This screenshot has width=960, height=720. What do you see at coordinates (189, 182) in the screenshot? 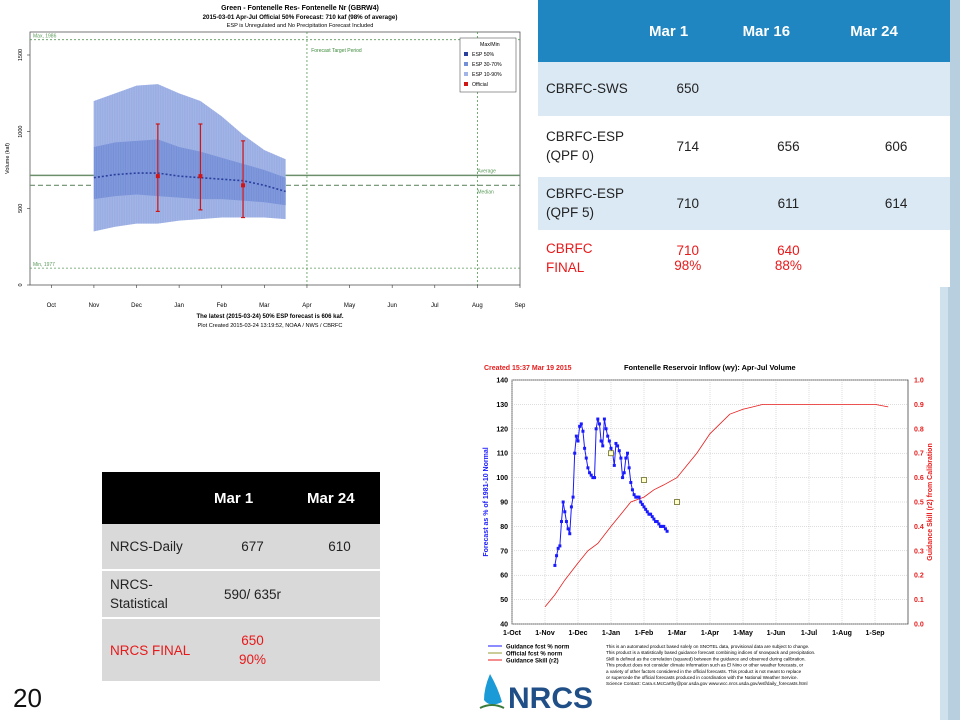
I see `esp-50-line` at bounding box center [189, 182].